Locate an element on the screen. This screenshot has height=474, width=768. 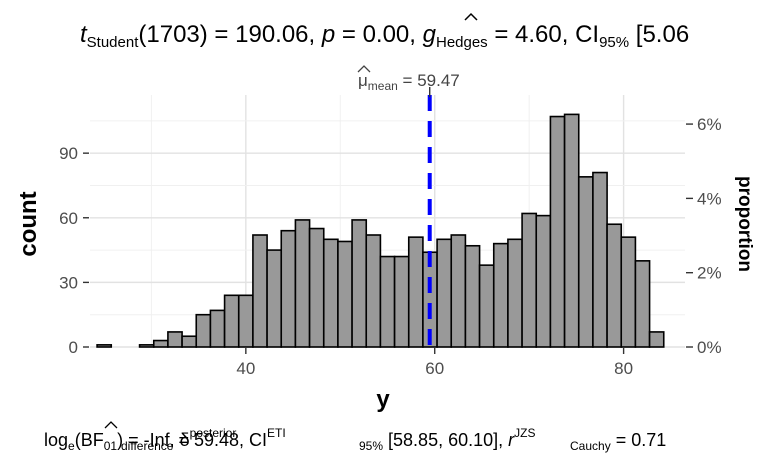
y-tick-label: 0 is located at coordinates (73, 347).